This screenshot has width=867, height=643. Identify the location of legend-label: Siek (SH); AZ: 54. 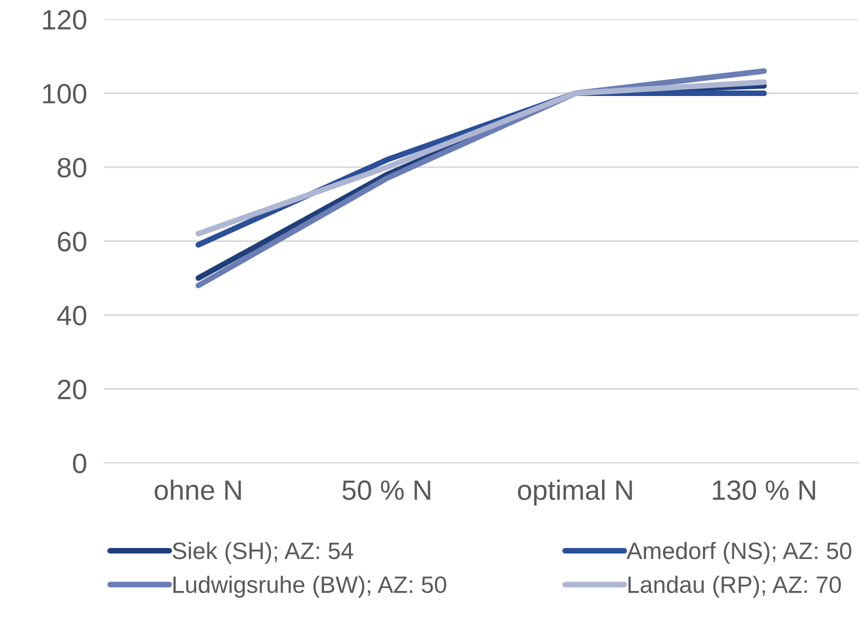
(263, 553).